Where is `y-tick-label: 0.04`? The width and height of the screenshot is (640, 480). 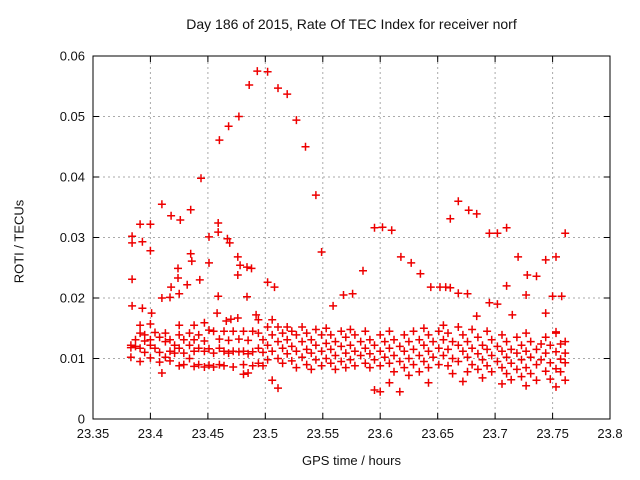 y-tick-label: 0.04 is located at coordinates (72, 177).